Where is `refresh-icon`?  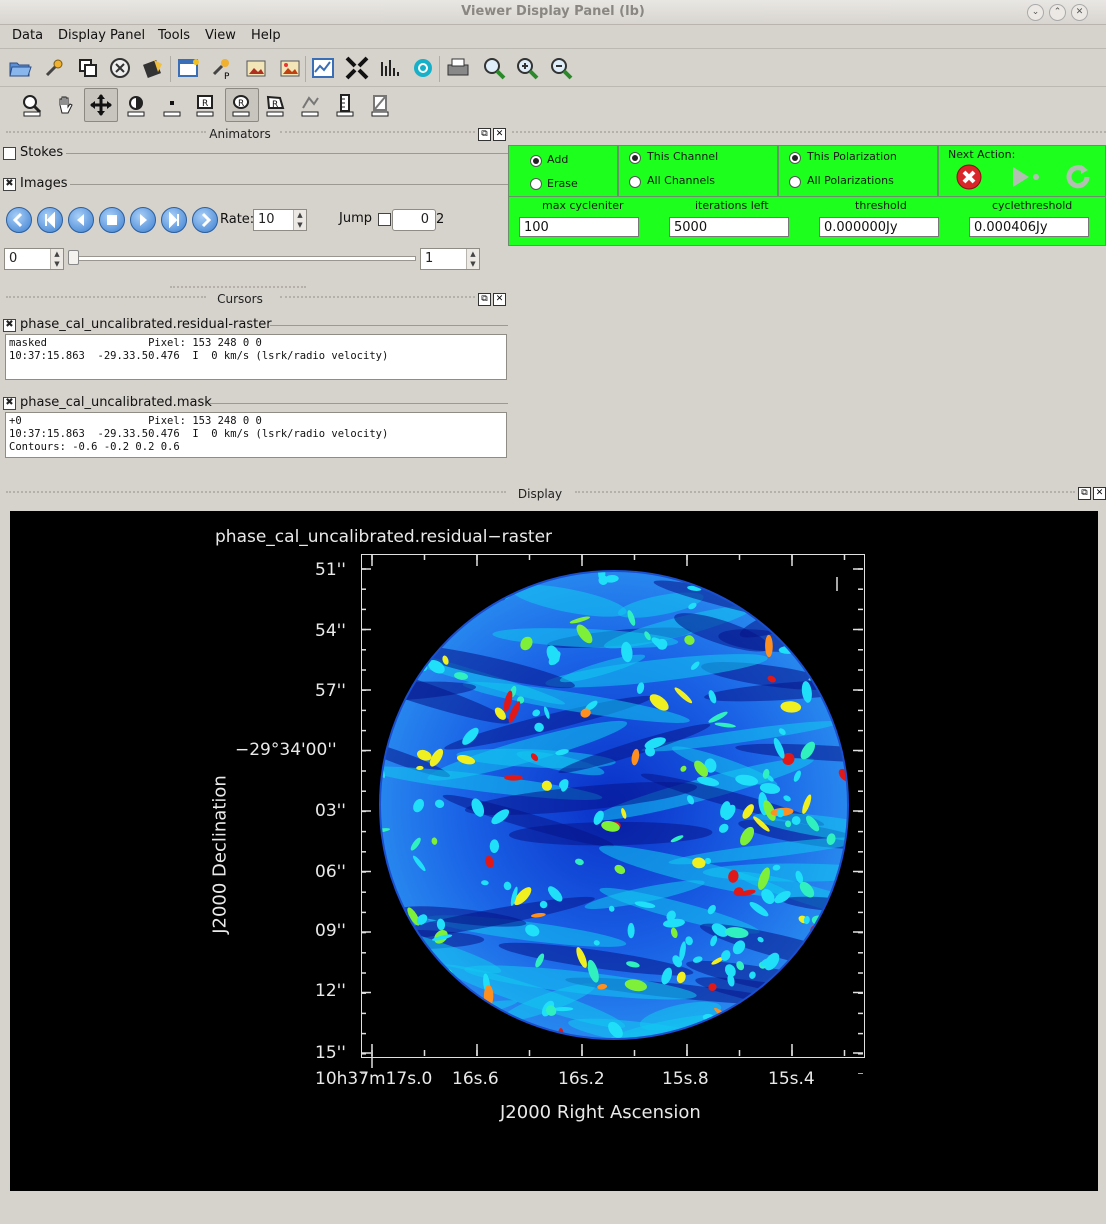 refresh-icon is located at coordinates (1078, 177).